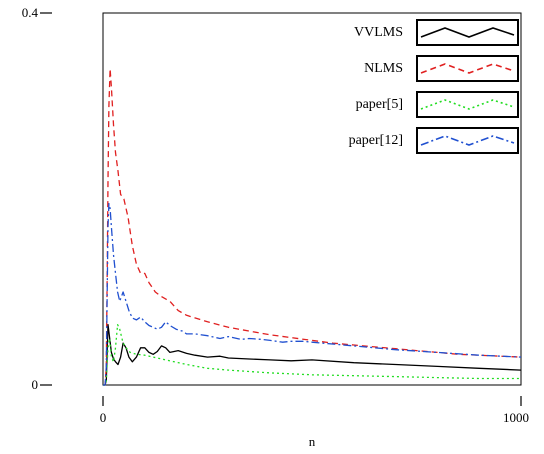 Image resolution: width=544 pixels, height=454 pixels. Describe the element at coordinates (30, 12) in the screenshot. I see `y-tick-label: 0.4` at that location.